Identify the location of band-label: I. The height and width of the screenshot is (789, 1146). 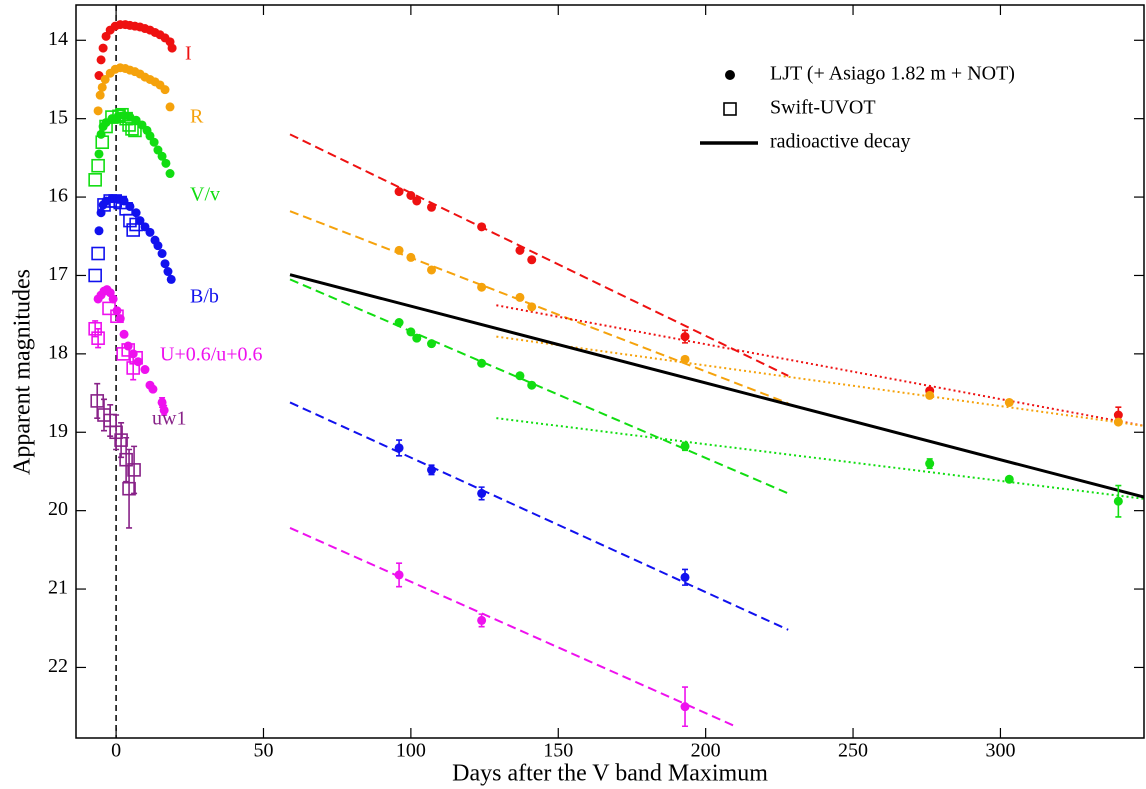
(188, 54).